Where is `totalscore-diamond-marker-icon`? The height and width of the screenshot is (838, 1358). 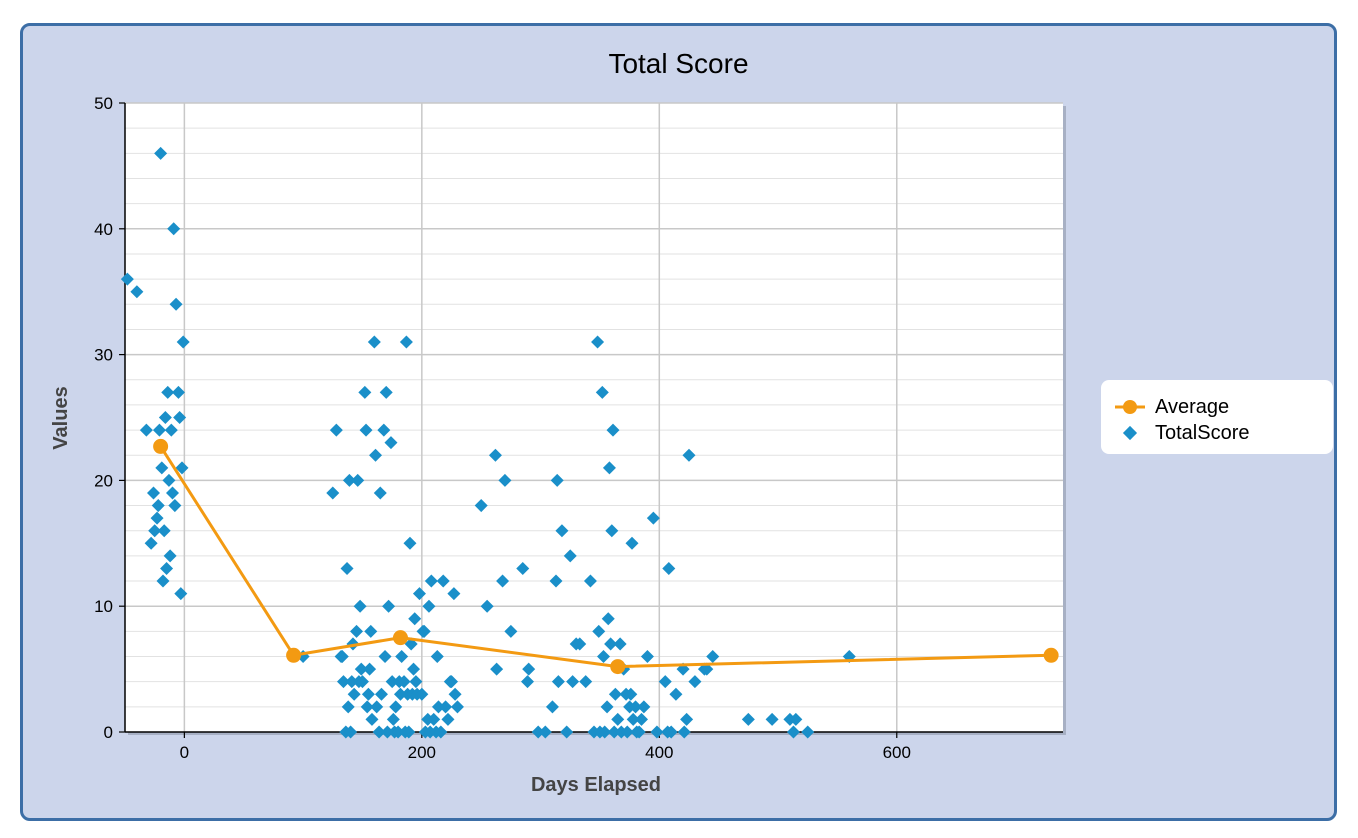
totalscore-diamond-marker-icon is located at coordinates (1130, 433).